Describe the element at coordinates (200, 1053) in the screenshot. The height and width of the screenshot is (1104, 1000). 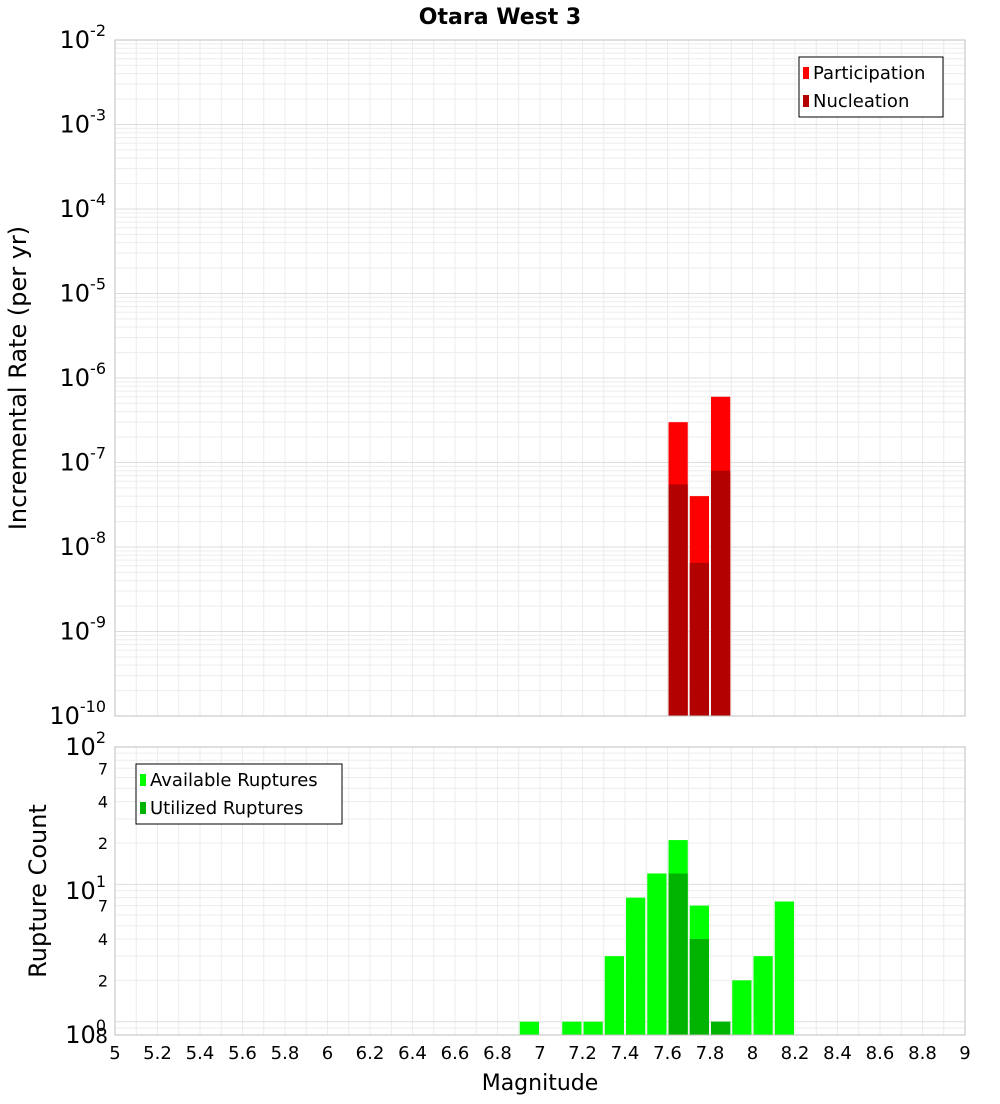
I see `x-tick-label: 5.4` at that location.